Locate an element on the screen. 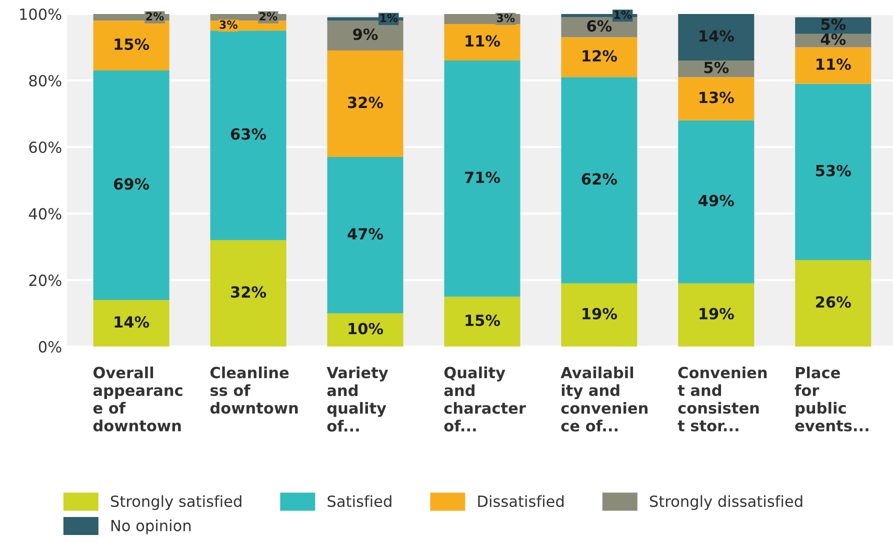  data-label: 71% is located at coordinates (482, 177).